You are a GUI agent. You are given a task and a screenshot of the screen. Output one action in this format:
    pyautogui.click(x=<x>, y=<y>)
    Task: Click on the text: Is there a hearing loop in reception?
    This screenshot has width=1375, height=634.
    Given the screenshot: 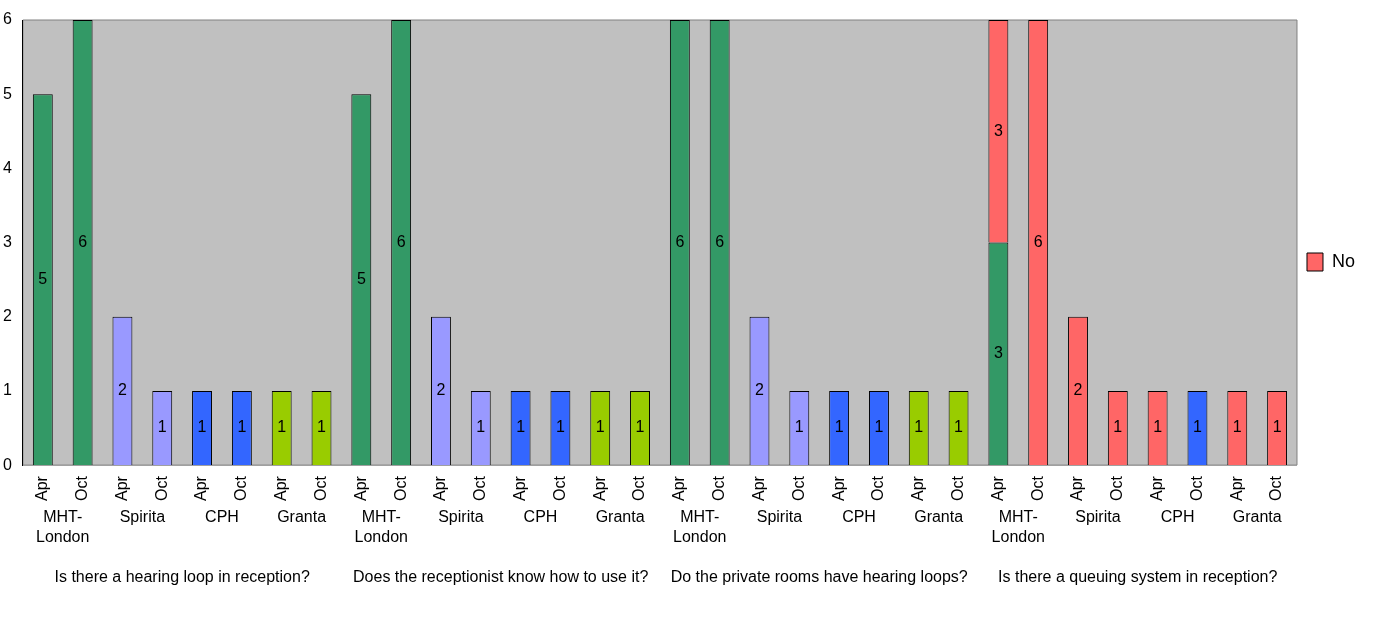 What is the action you would take?
    pyautogui.click(x=182, y=577)
    